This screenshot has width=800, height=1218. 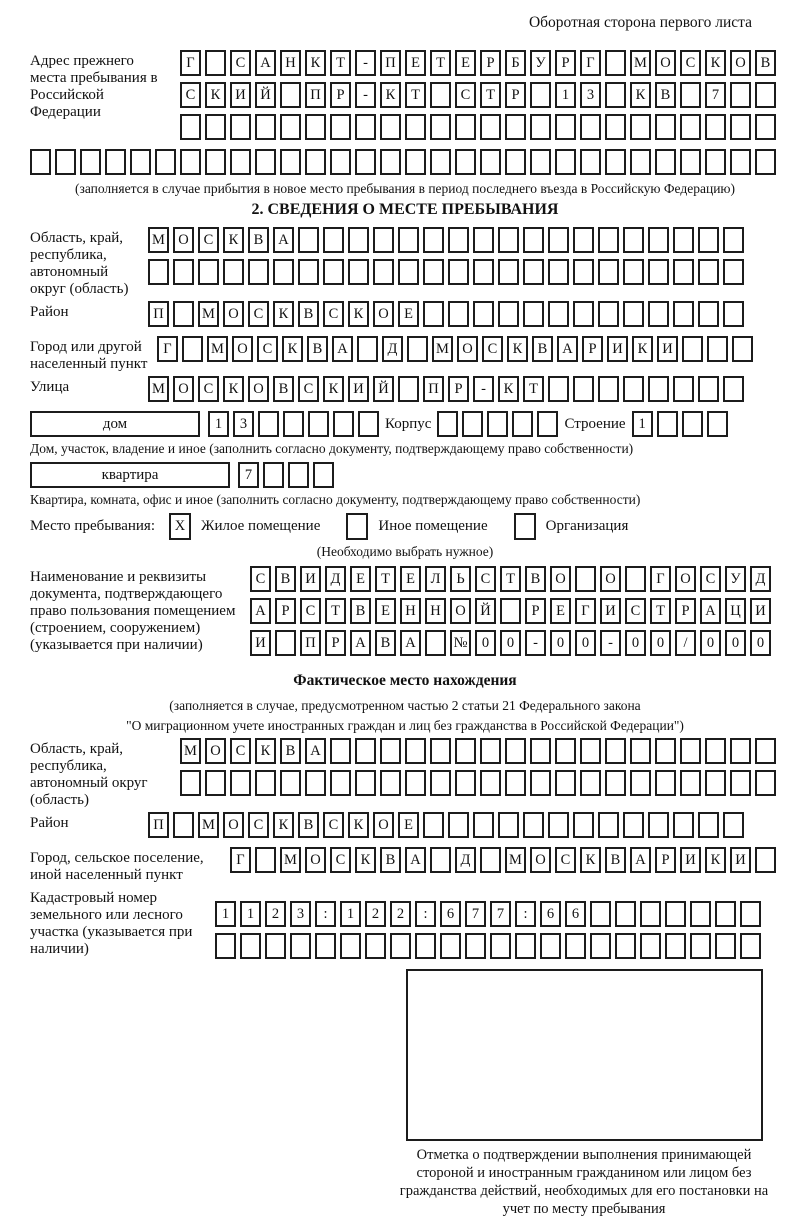 I want to click on char-cell: Н, so click(x=410, y=611).